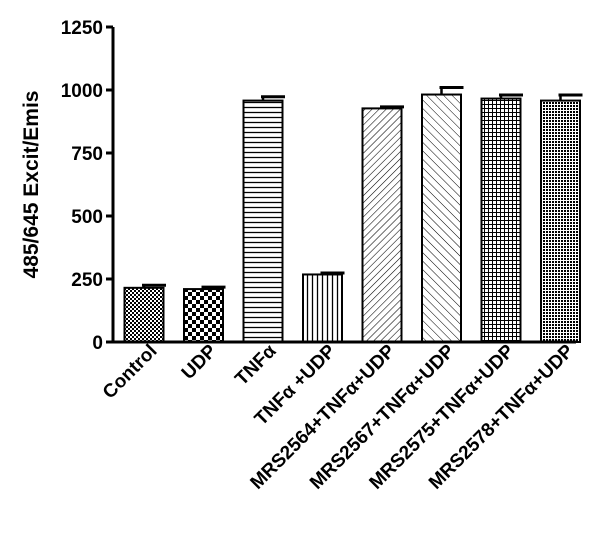  I want to click on x-tick-label: TNFα, so click(255, 364).